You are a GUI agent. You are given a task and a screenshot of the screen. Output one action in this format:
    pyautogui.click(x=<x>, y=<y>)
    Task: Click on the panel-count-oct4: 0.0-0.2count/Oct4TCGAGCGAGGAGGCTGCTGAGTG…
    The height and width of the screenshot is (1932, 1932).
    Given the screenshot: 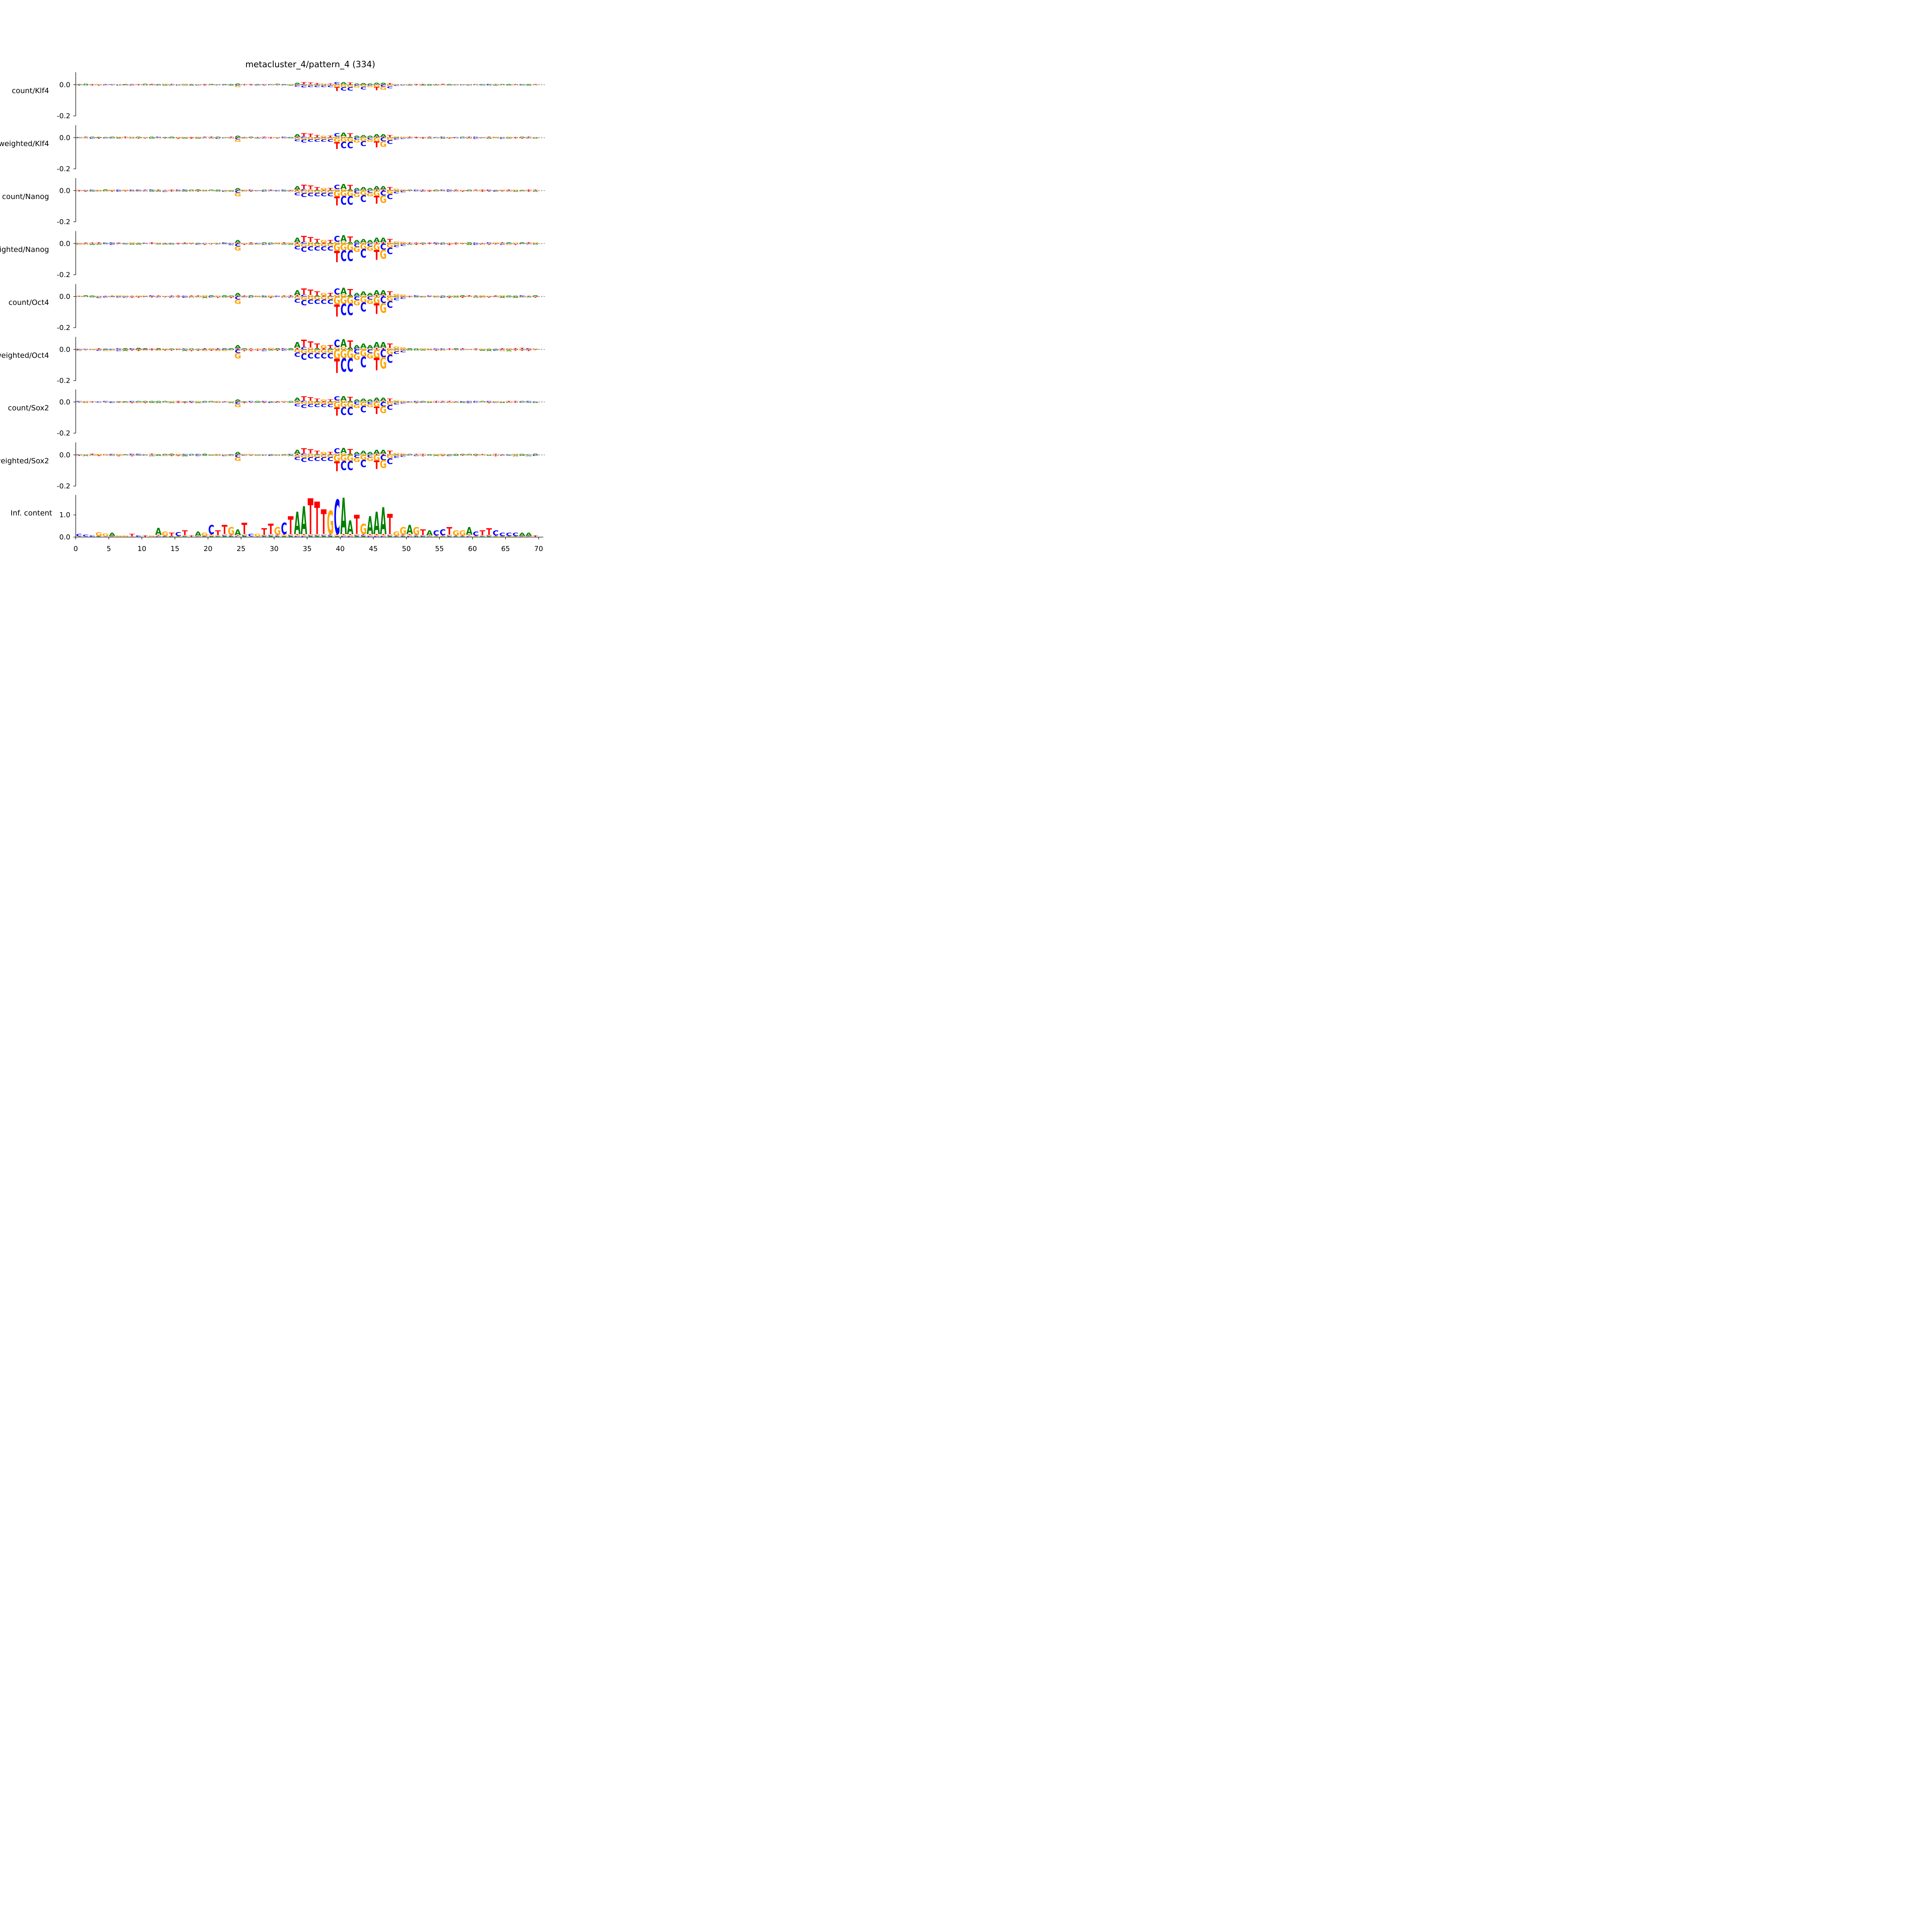 What is the action you would take?
    pyautogui.click(x=277, y=308)
    